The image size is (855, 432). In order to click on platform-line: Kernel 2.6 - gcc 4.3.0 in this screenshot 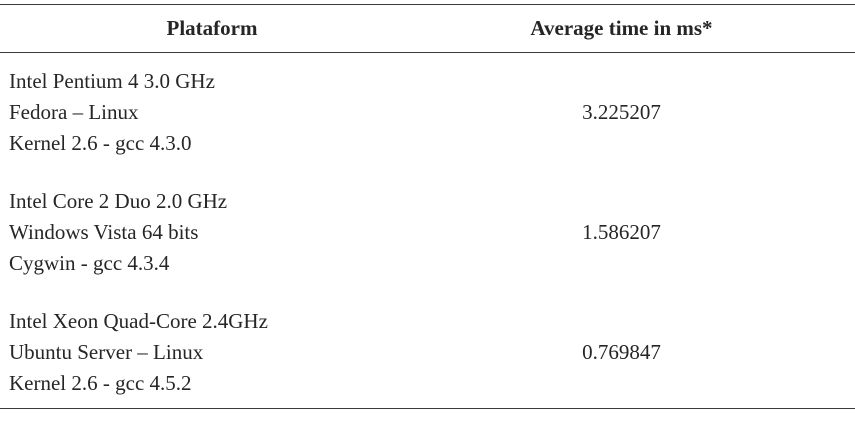, I will do `click(100, 143)`.